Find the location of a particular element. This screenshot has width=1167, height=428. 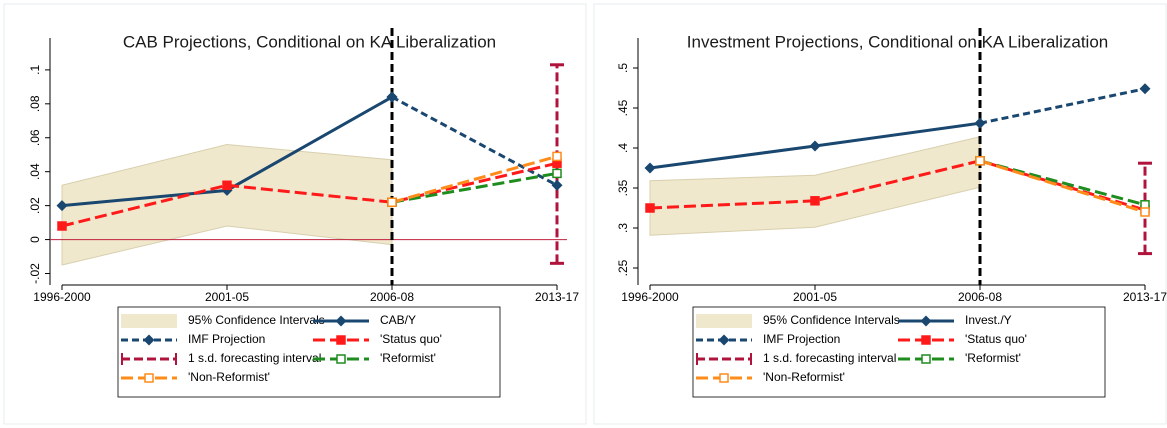

legend-box is located at coordinates (309, 352).